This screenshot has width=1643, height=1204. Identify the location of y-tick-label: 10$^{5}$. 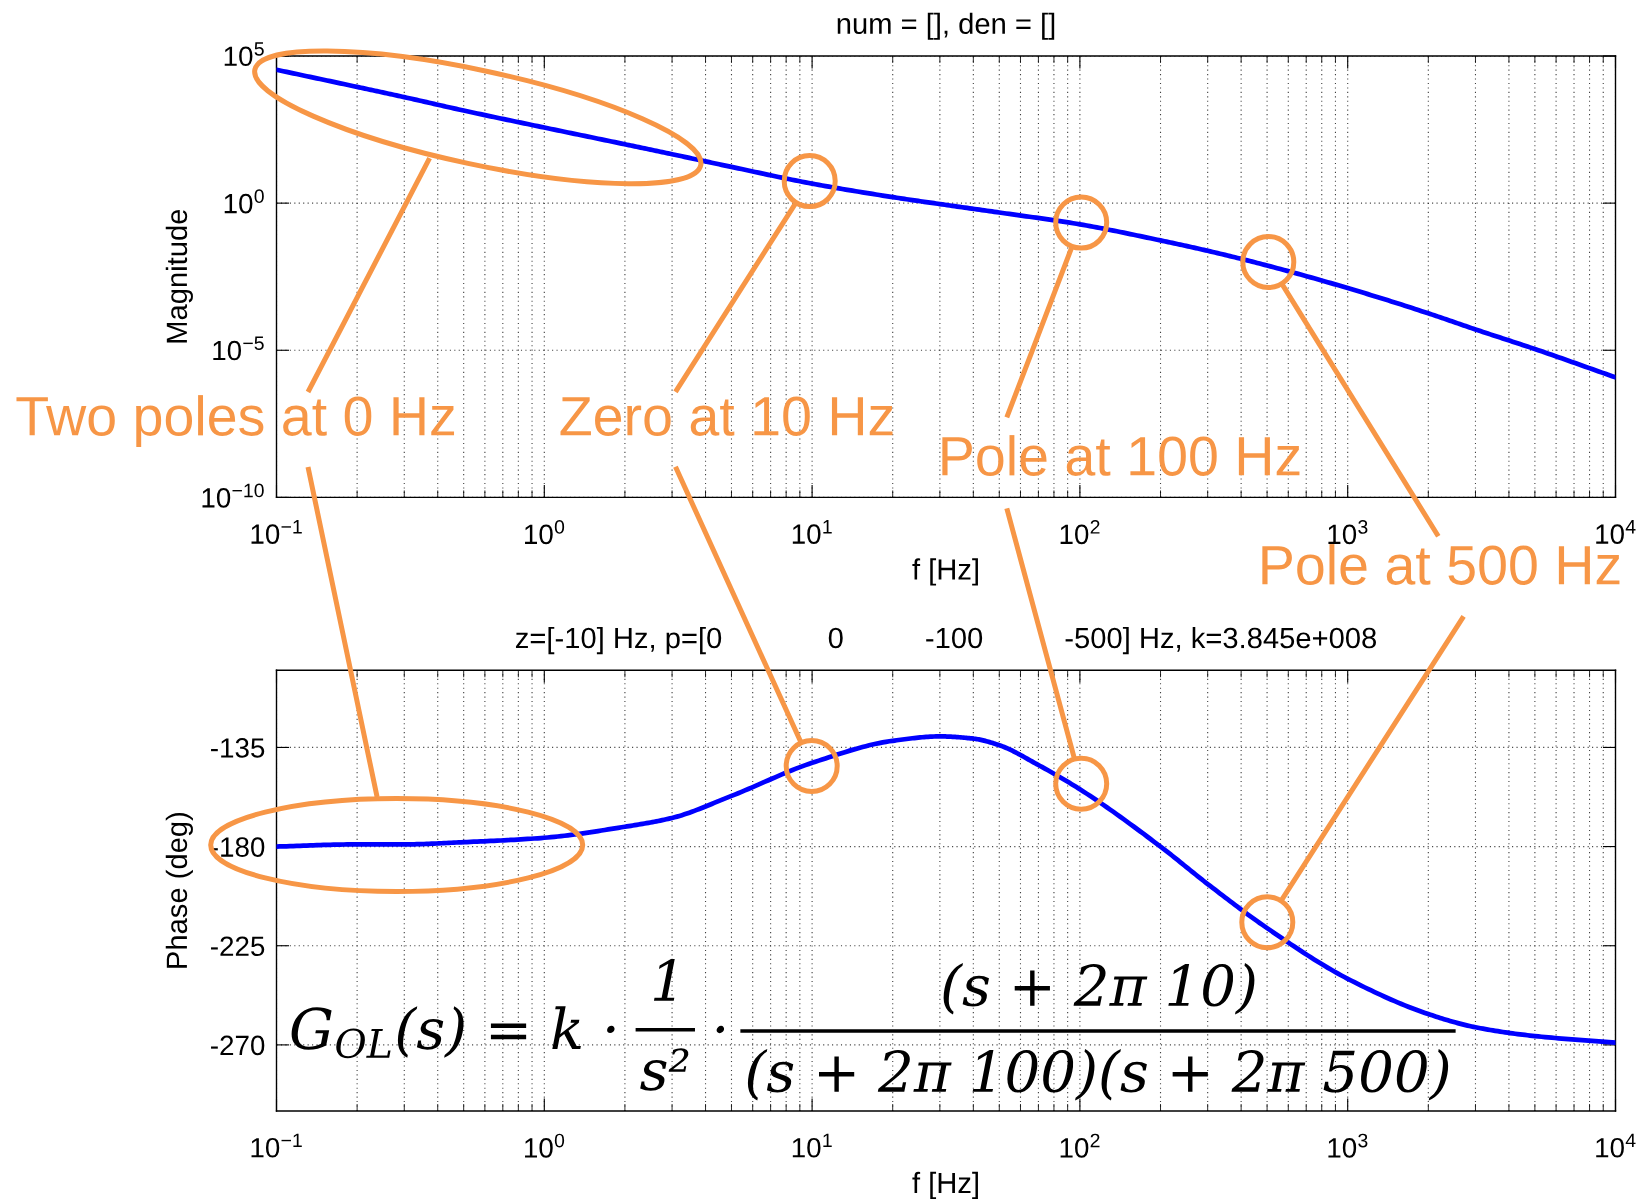
(244, 54).